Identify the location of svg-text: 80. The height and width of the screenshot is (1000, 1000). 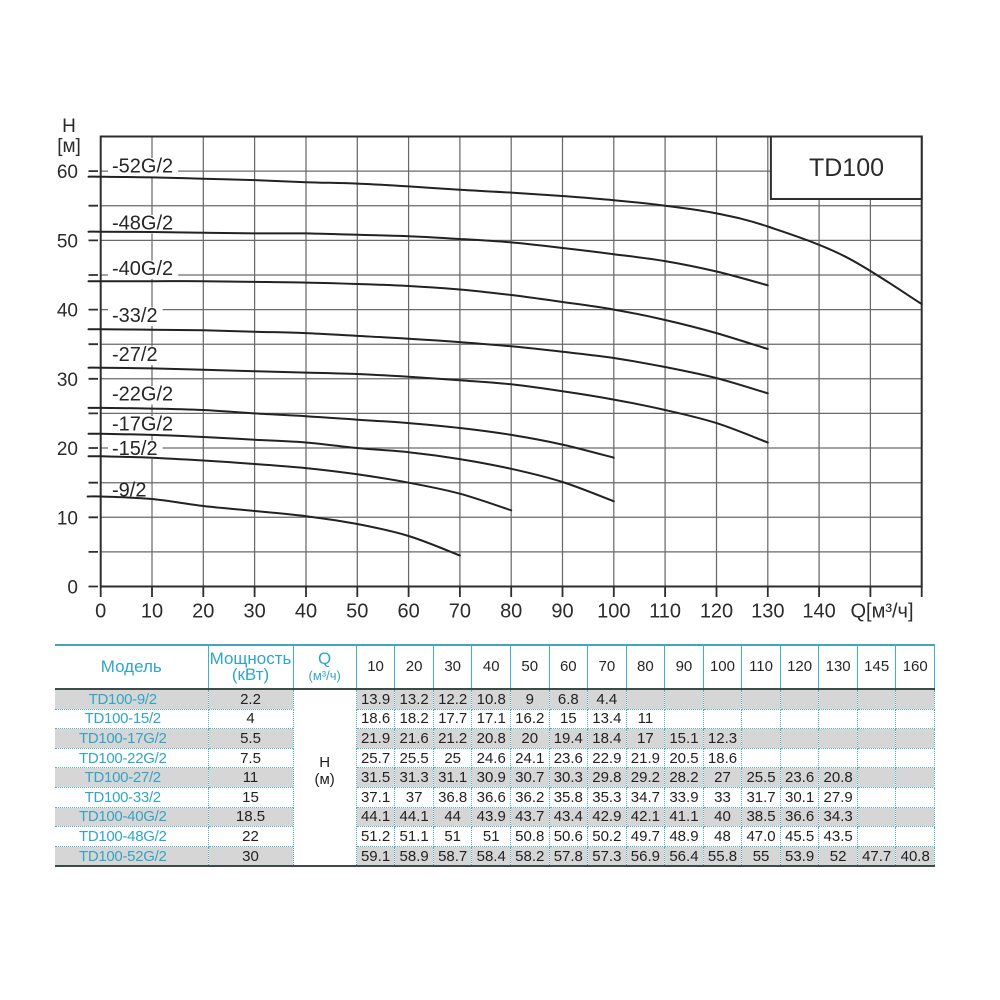
(511, 612).